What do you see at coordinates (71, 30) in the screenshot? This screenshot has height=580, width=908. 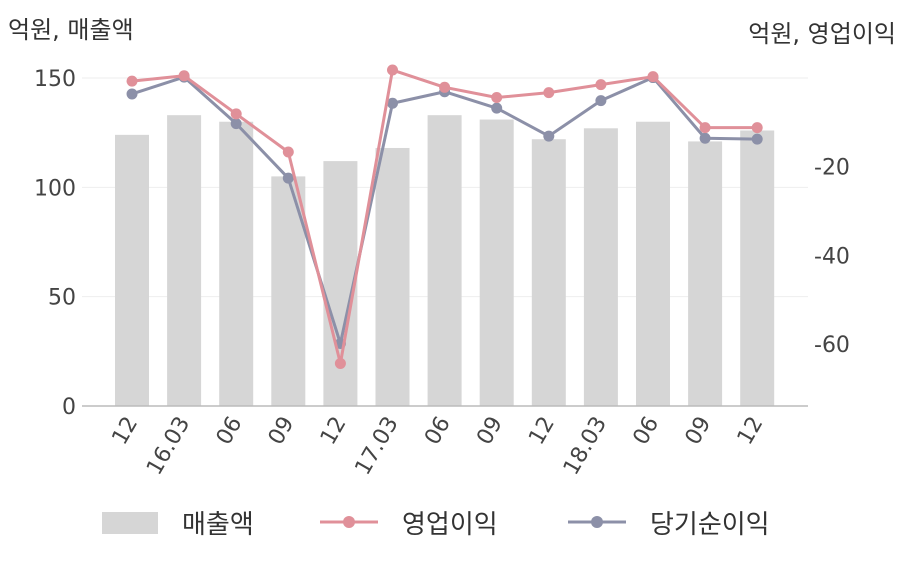 I see `left-axis-title: 억원, 매출액` at bounding box center [71, 30].